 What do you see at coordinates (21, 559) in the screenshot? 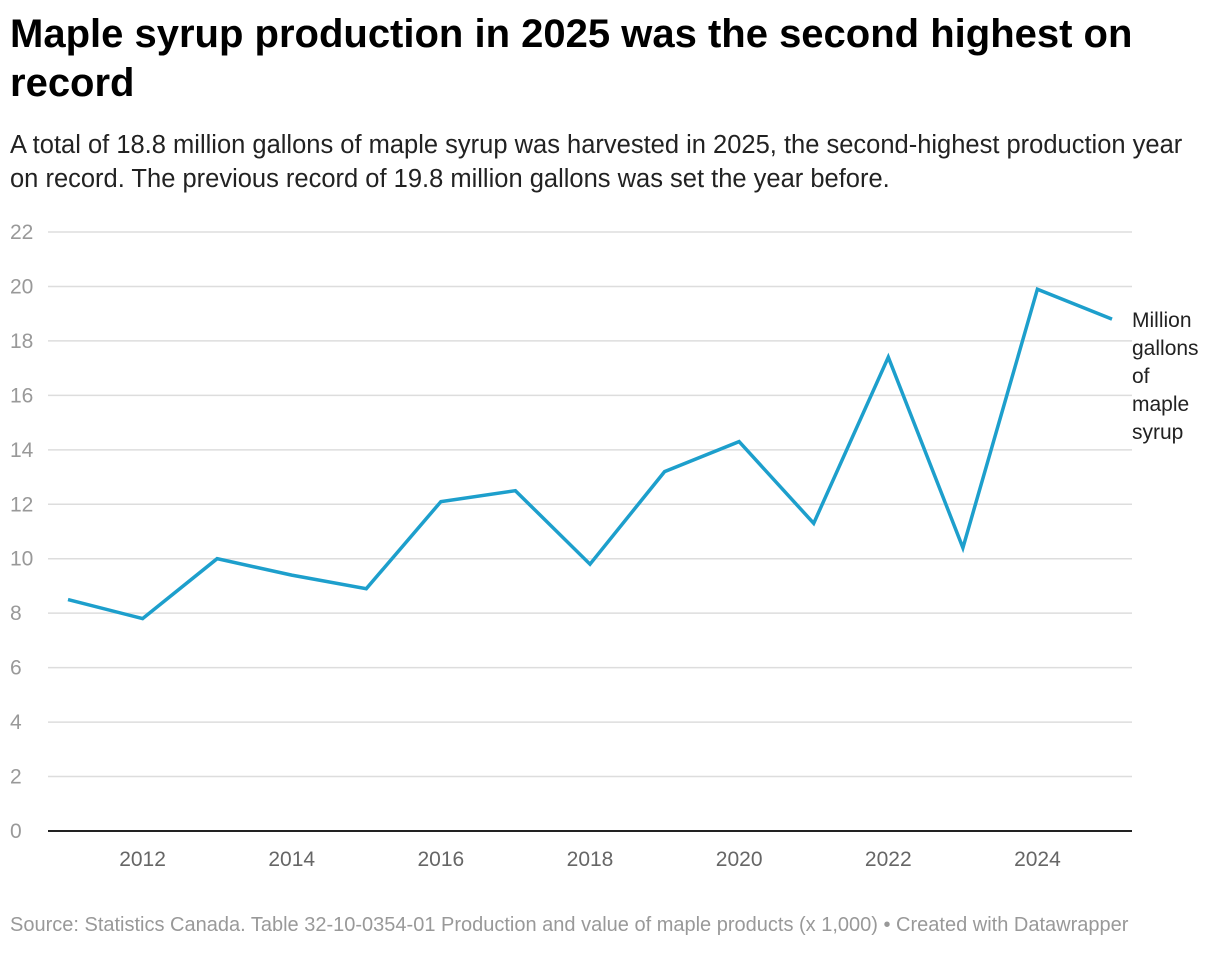
I see `y-tick-label-10: 10` at bounding box center [21, 559].